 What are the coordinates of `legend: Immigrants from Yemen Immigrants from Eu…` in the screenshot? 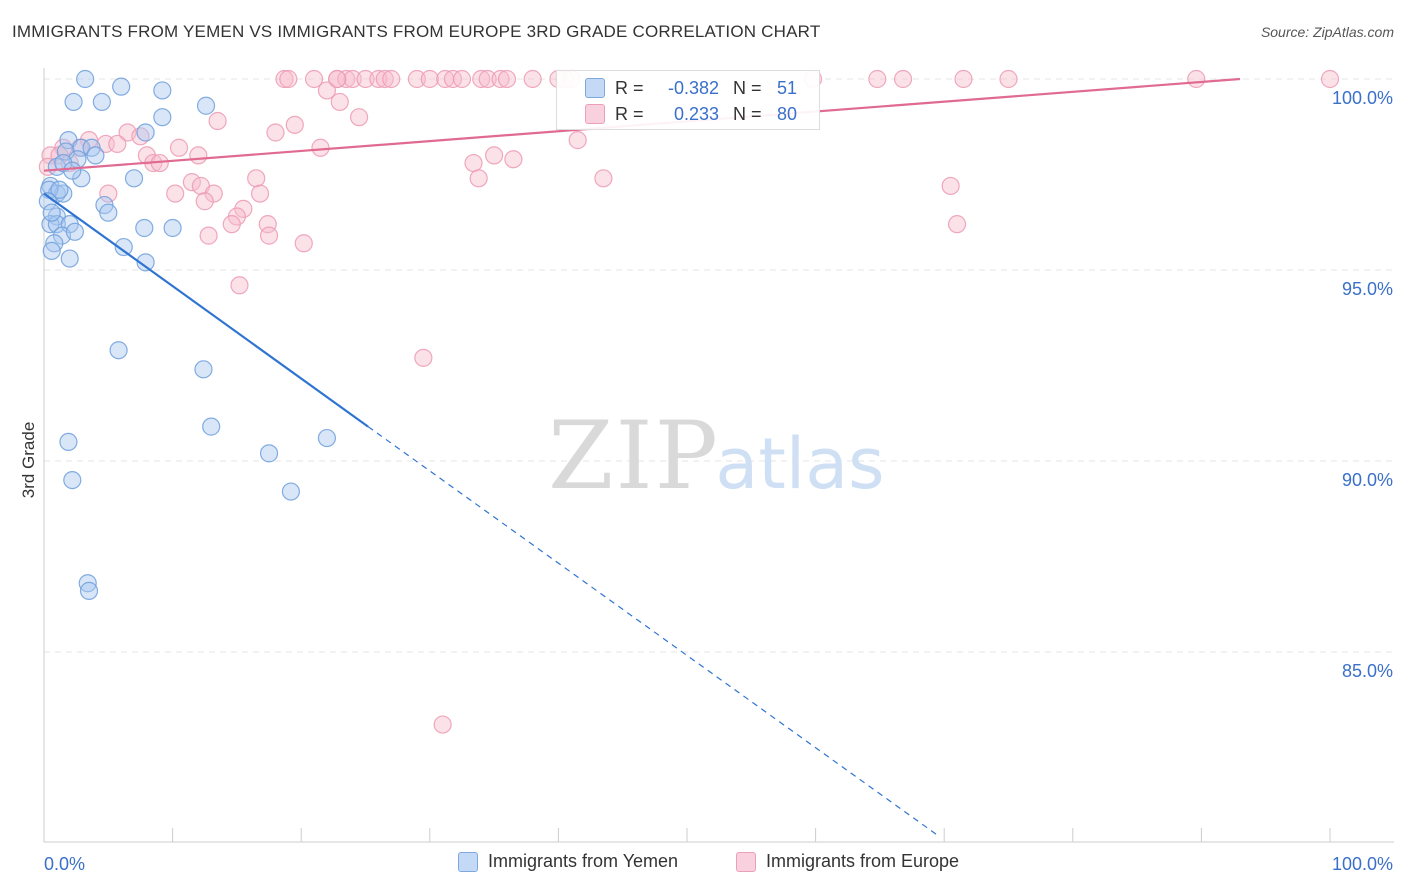 It's located at (703, 864).